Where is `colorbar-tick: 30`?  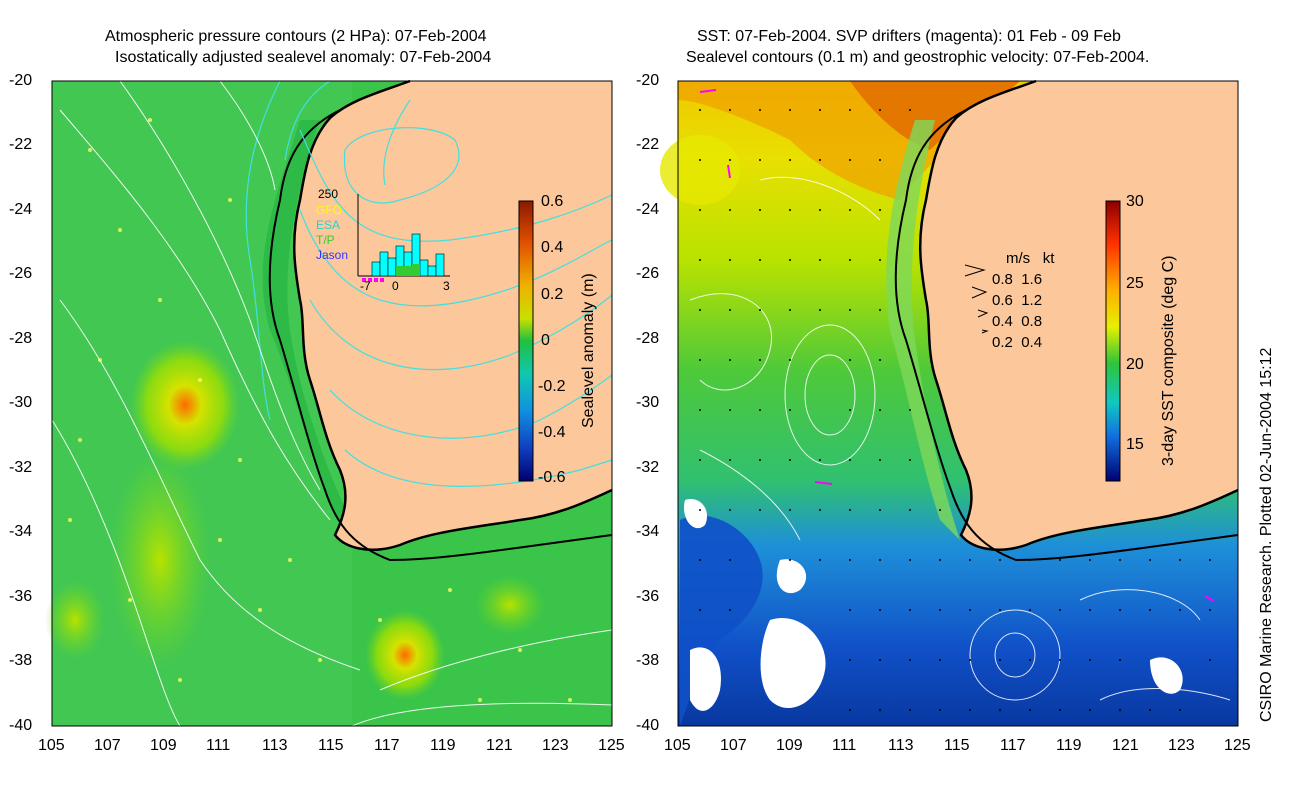
colorbar-tick: 30 is located at coordinates (1135, 201).